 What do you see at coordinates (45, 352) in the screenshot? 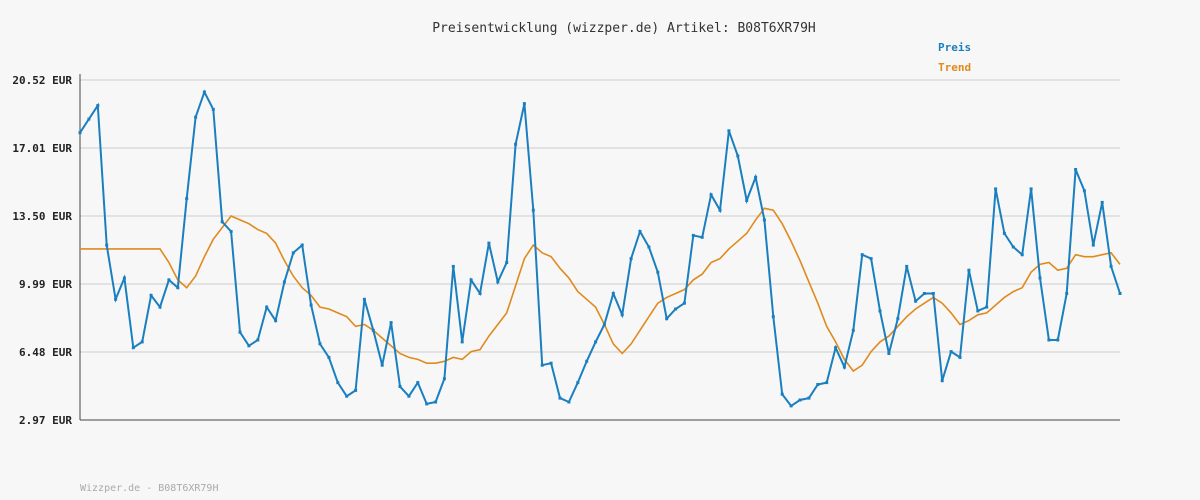
I see `y-tick-label: 6.48 EUR` at bounding box center [45, 352].